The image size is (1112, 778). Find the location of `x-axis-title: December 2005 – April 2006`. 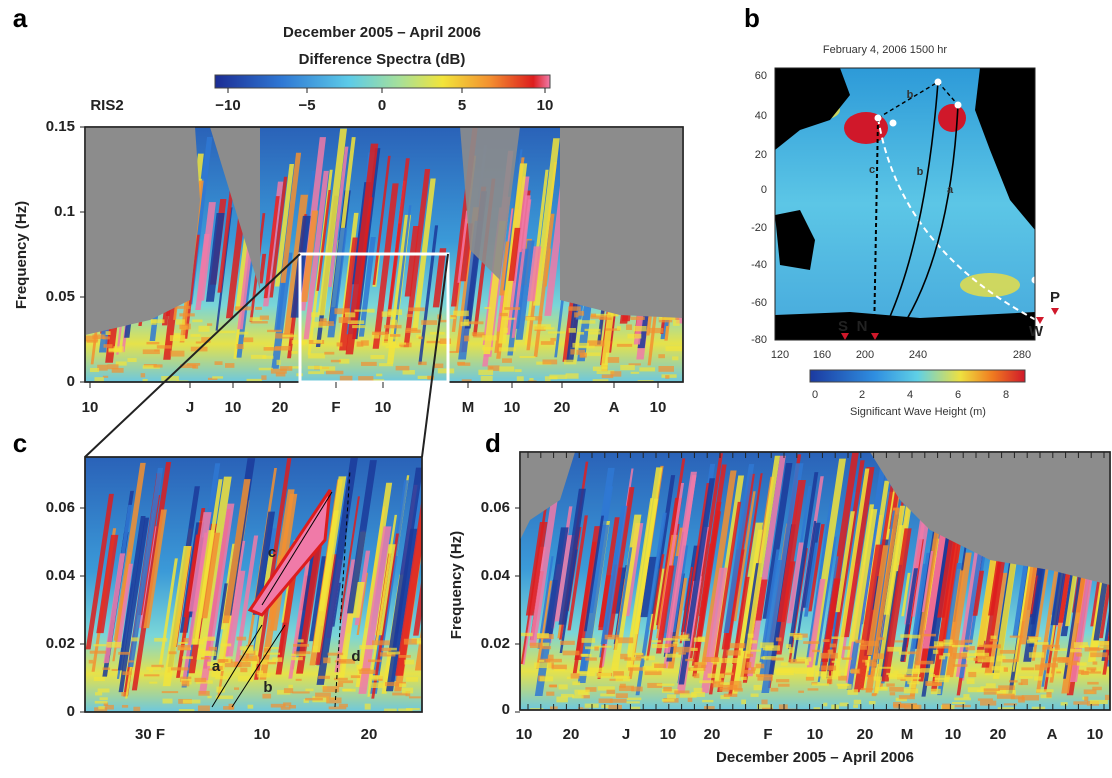

x-axis-title: December 2005 – April 2006 is located at coordinates (815, 757).